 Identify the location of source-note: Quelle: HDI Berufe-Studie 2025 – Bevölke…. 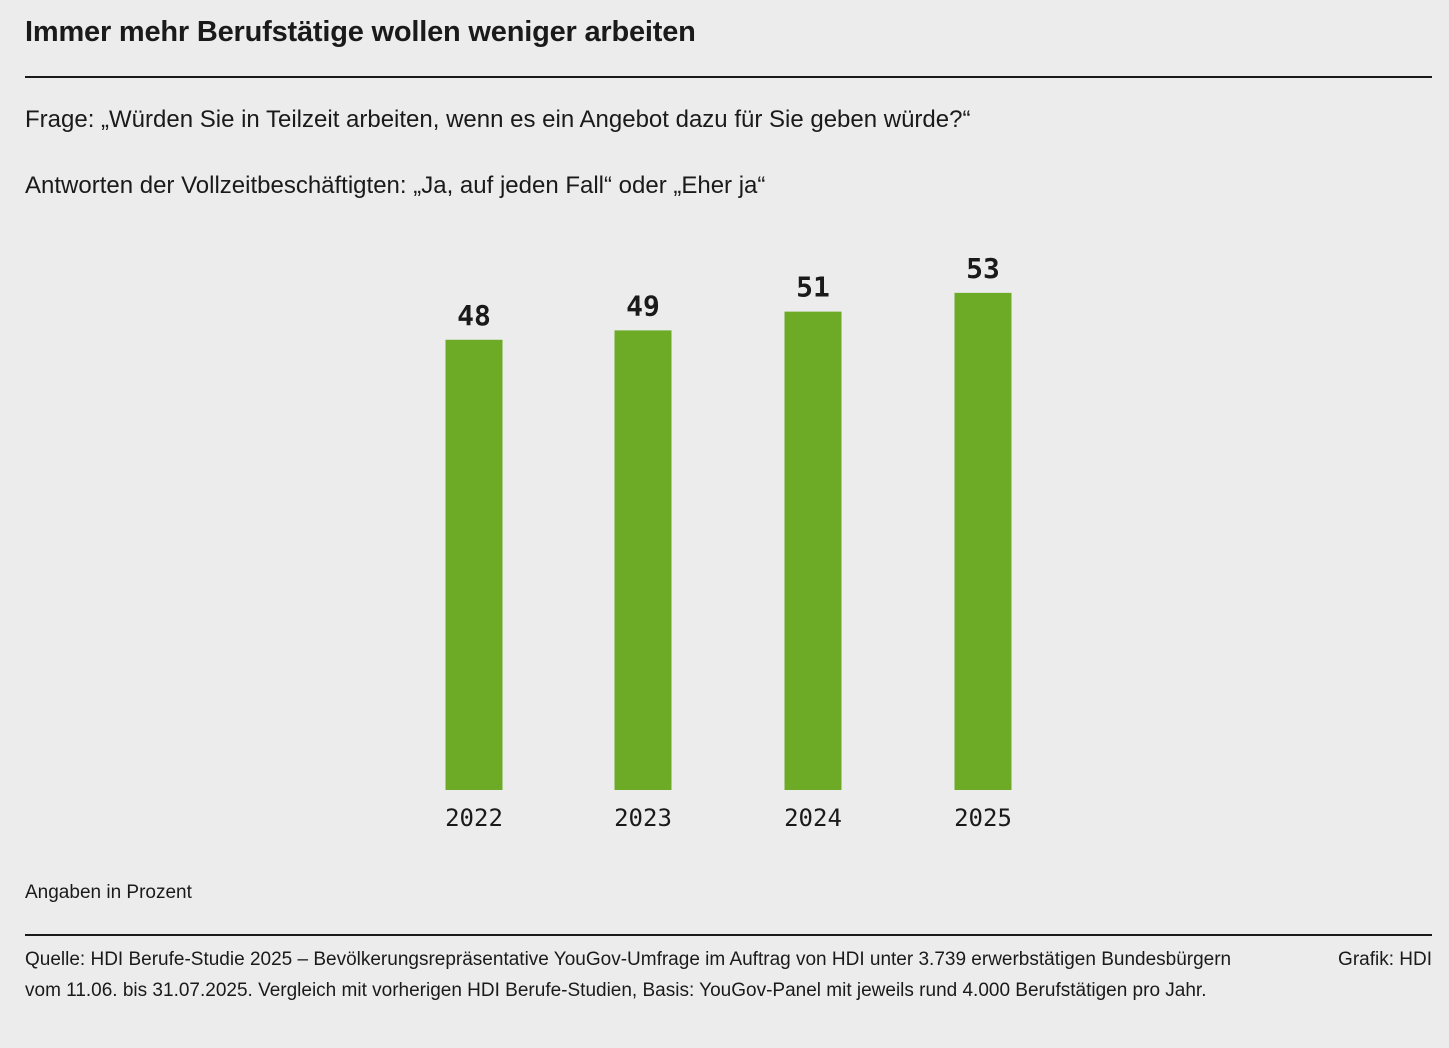
(628, 975).